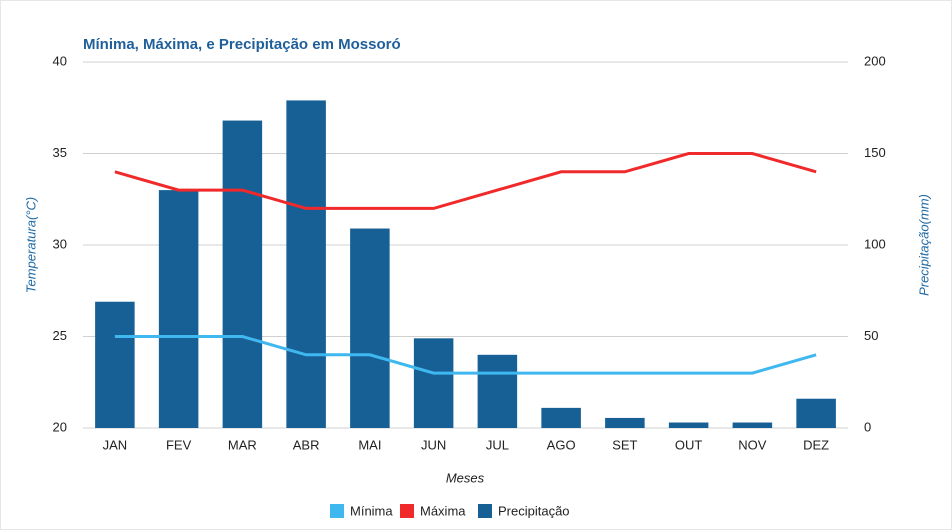 The width and height of the screenshot is (952, 530). I want to click on y2-tick-label: 100, so click(875, 243).